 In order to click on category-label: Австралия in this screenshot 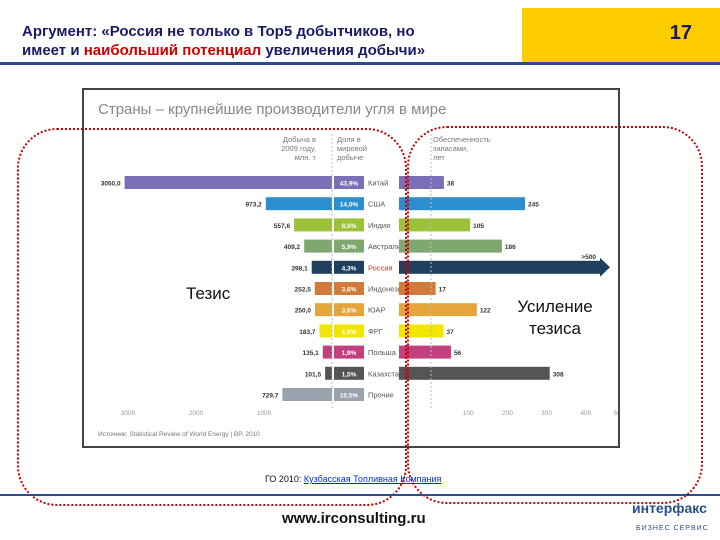, I will do `click(386, 246)`.